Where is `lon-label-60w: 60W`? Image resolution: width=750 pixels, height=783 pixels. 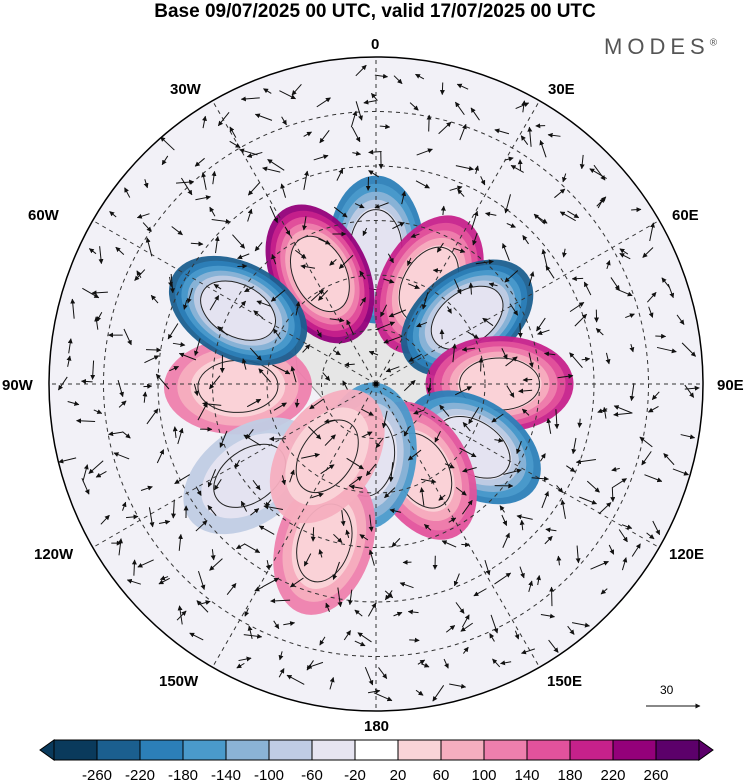
lon-label-60w: 60W is located at coordinates (43, 215).